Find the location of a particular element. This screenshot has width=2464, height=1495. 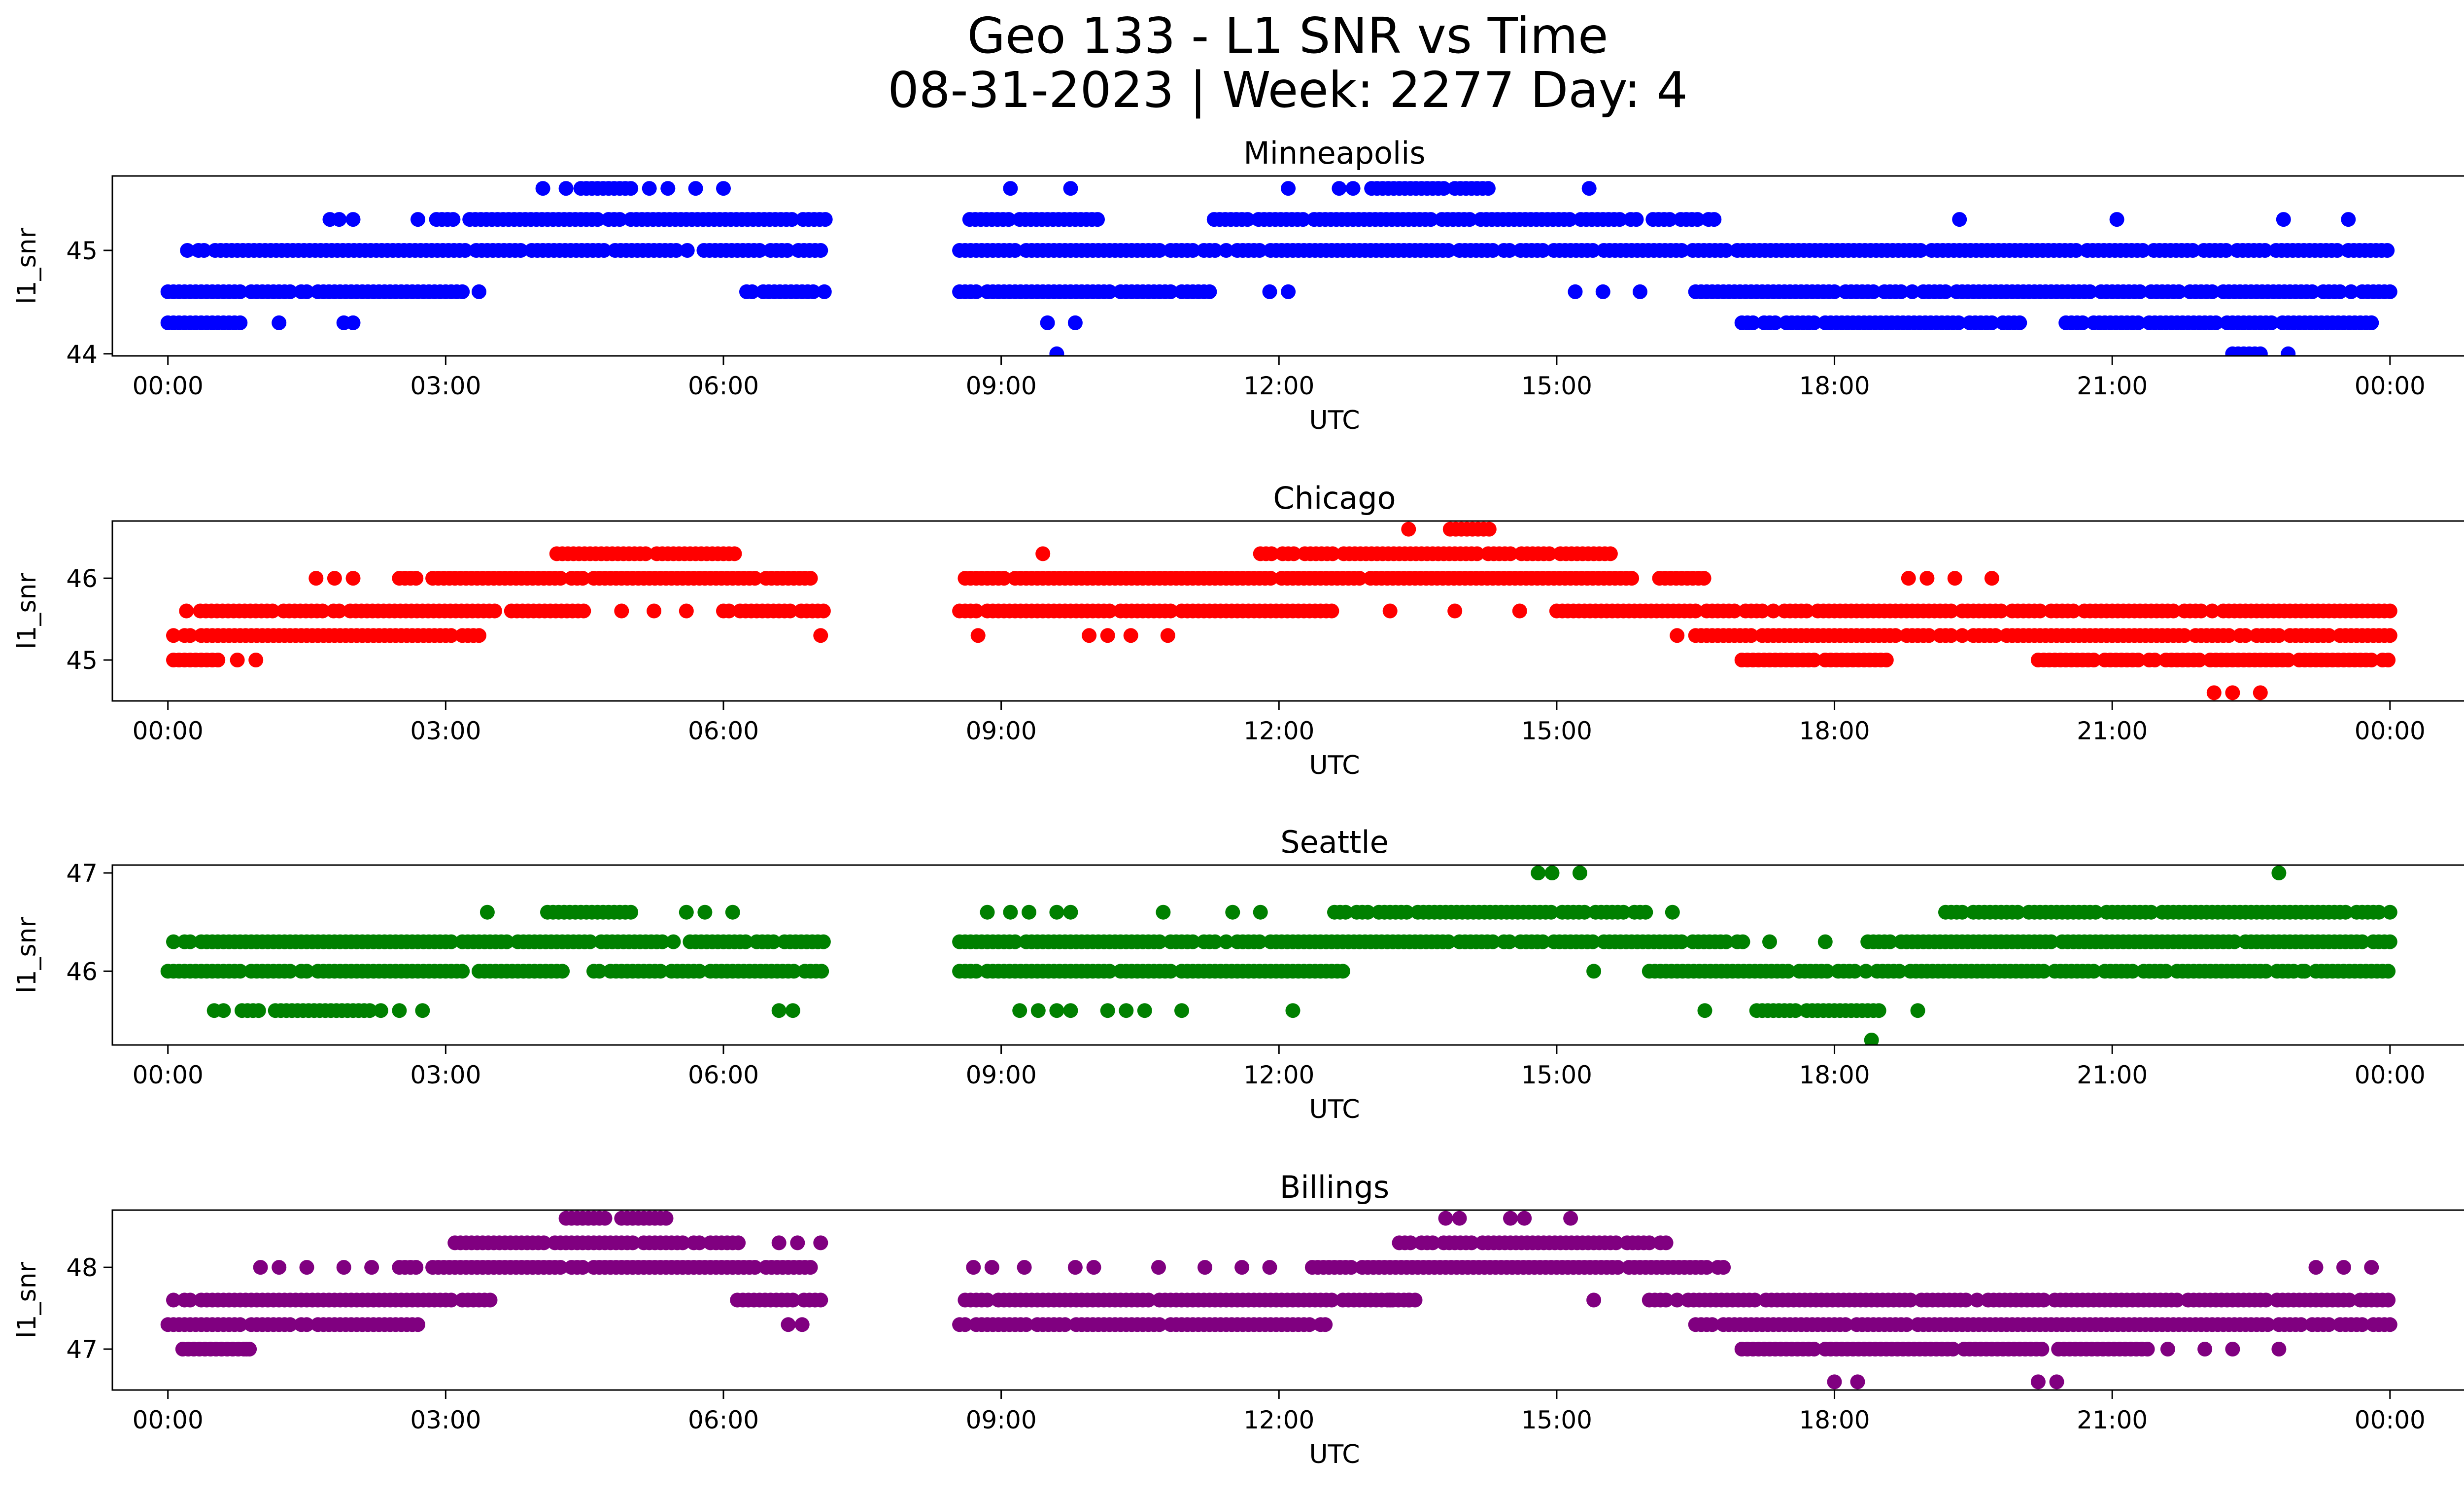

y-tick-label: 47 is located at coordinates (82, 1349).